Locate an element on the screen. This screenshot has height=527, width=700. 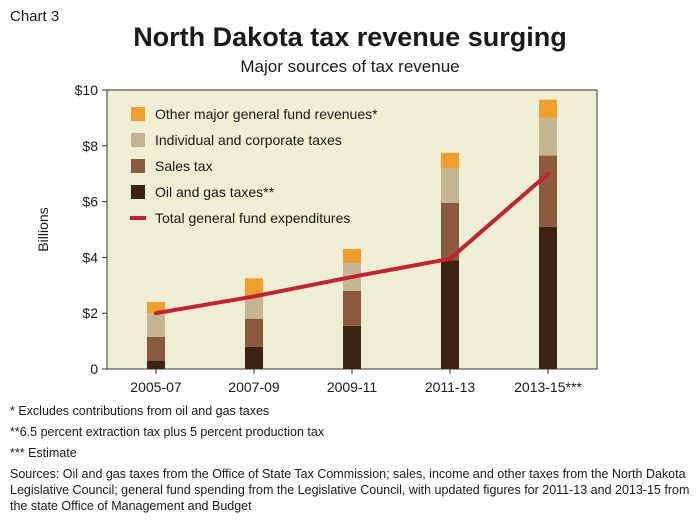
y-tick-label: $6 is located at coordinates (90, 202).